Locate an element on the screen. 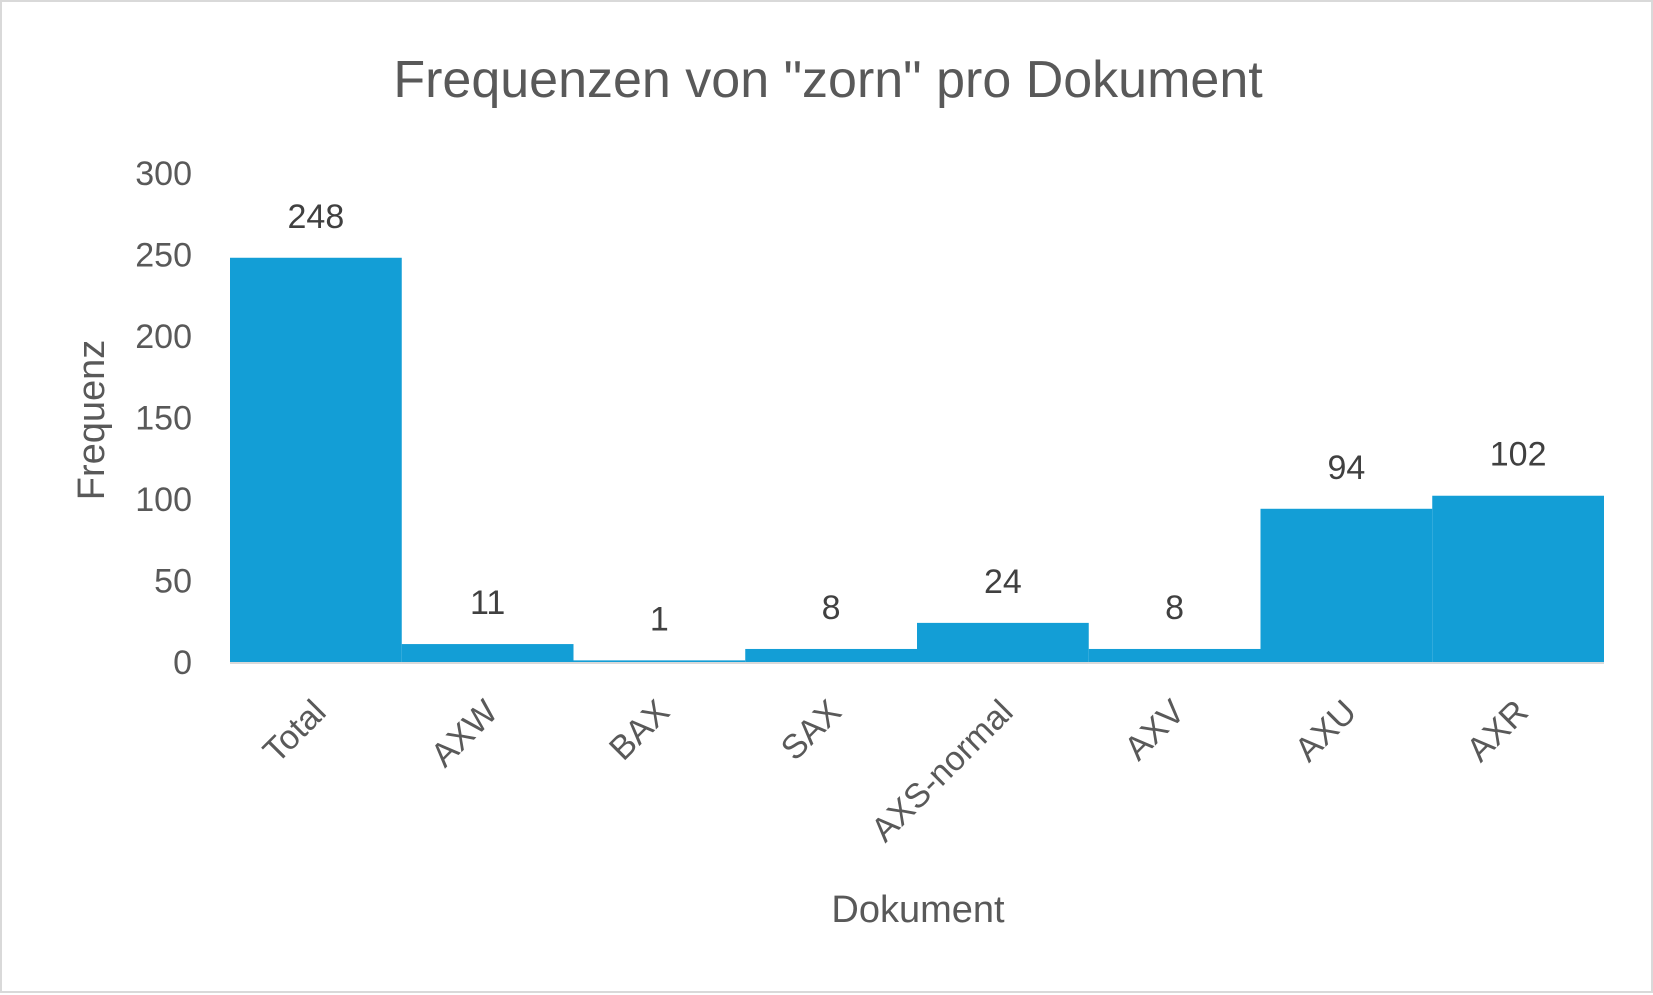 This screenshot has width=1653, height=995. data-label: 11 is located at coordinates (487, 603).